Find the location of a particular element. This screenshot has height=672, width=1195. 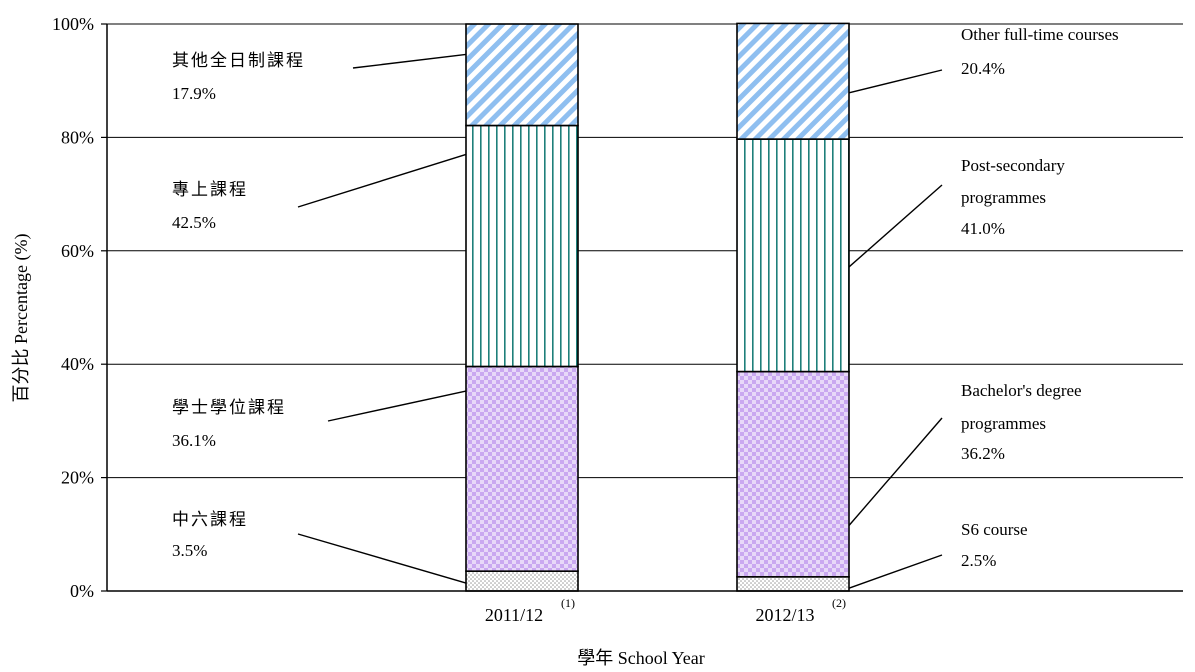

x-axis-title: 學年 School Year is located at coordinates (641, 658).